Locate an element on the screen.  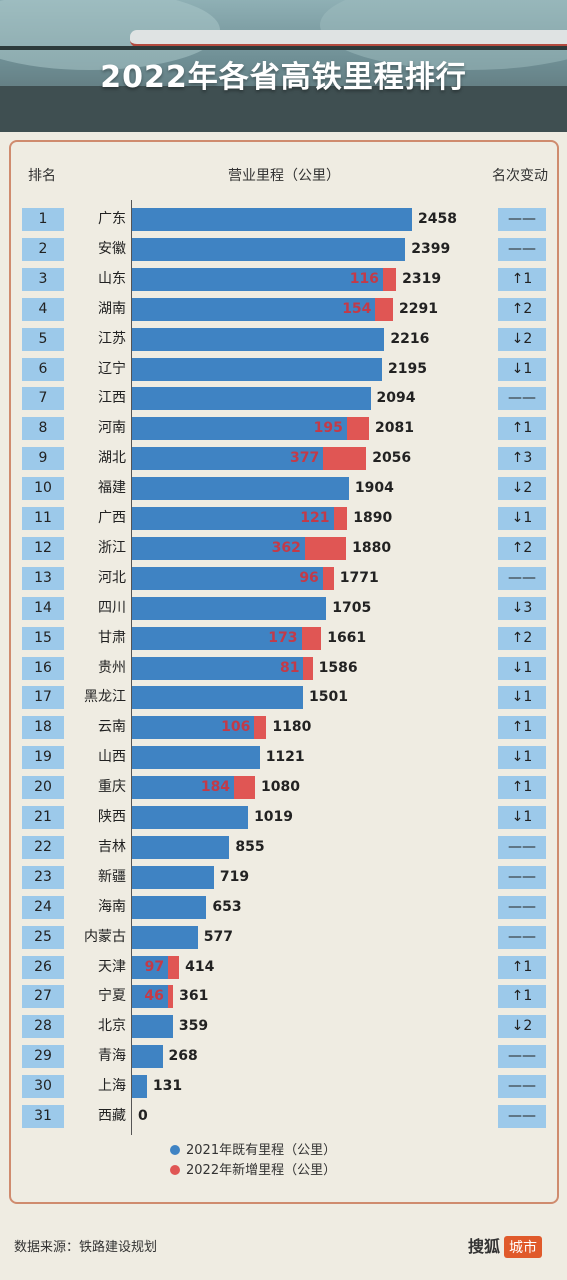
rank-badge: 27 is located at coordinates (43, 996).